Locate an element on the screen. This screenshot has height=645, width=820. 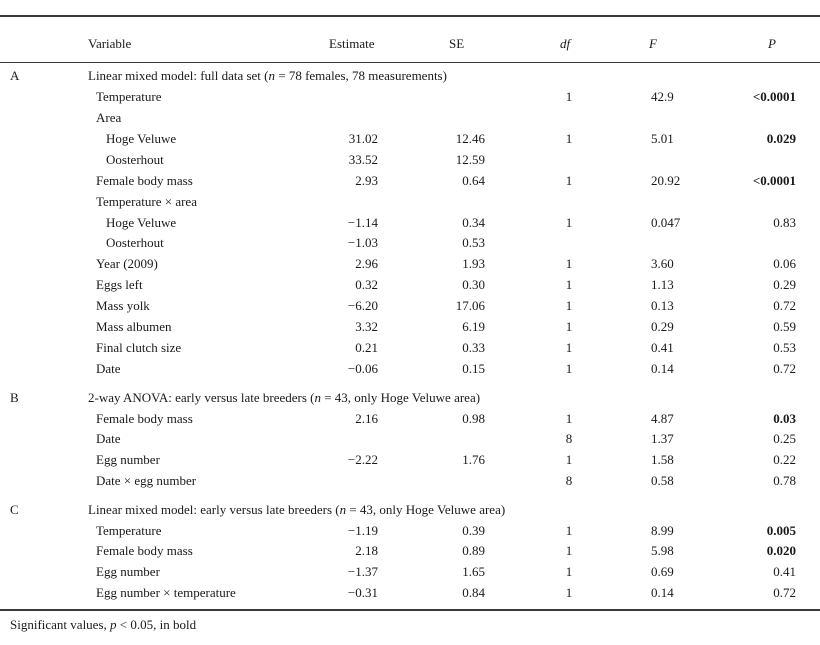
cell-label: Mass yolk is located at coordinates (123, 305).